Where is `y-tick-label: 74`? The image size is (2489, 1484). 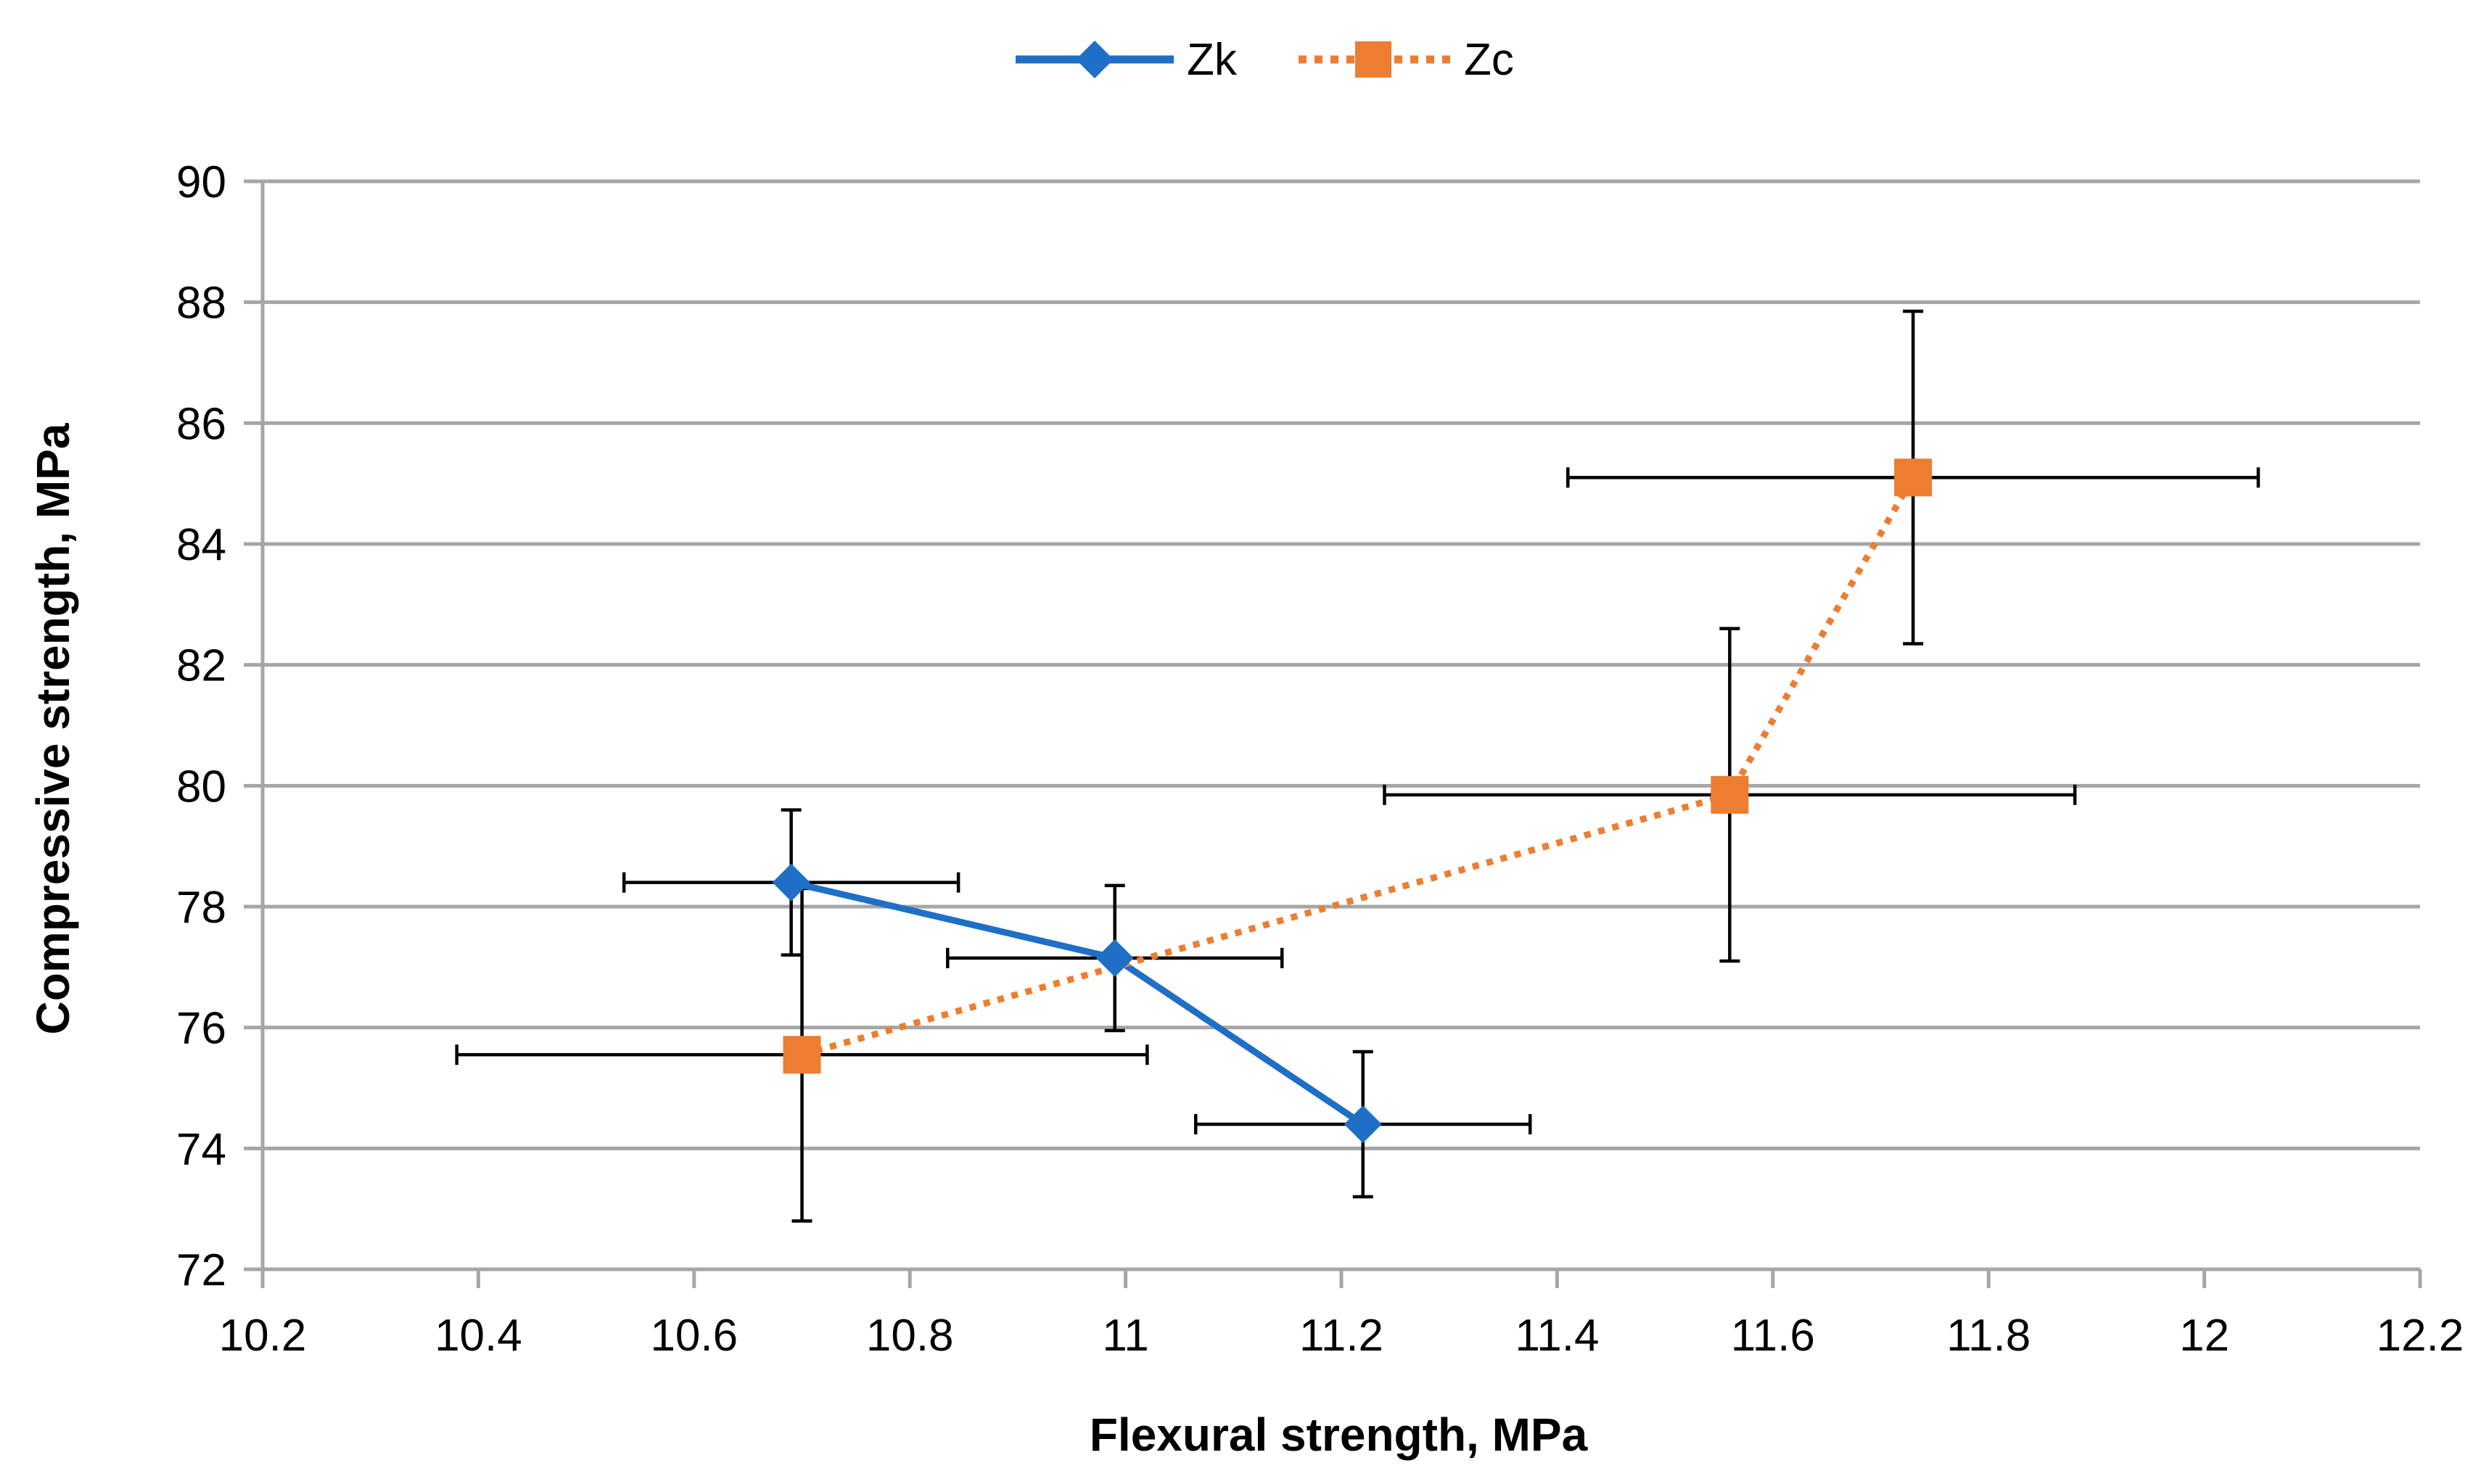 y-tick-label: 74 is located at coordinates (201, 1149).